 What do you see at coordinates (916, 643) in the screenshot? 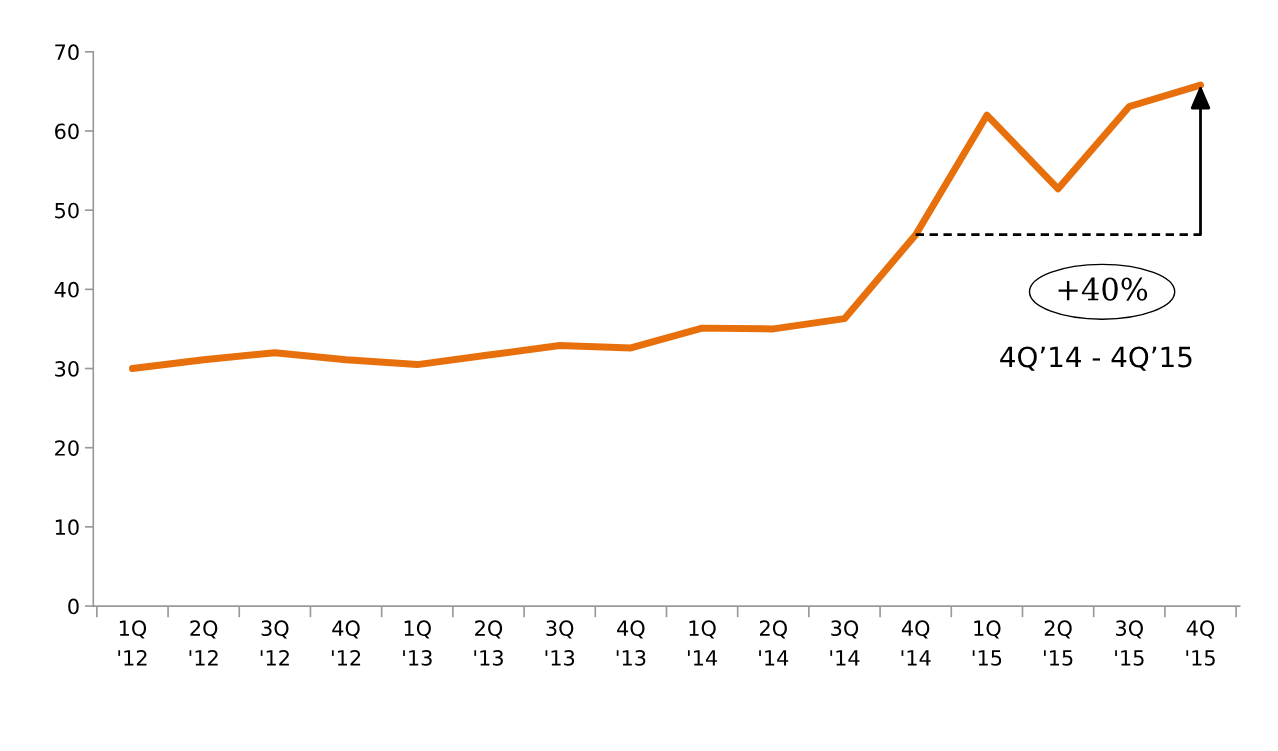
I see `x-tick-label: 4Q '14` at bounding box center [916, 643].